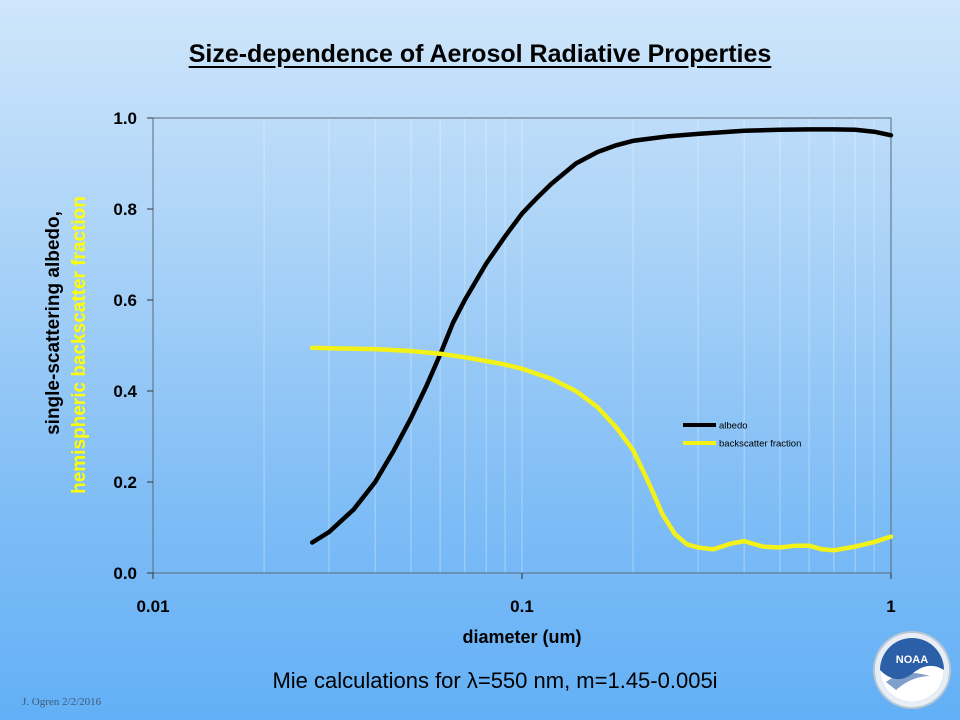  What do you see at coordinates (125, 482) in the screenshot?
I see `y-tick-label: 0.2` at bounding box center [125, 482].